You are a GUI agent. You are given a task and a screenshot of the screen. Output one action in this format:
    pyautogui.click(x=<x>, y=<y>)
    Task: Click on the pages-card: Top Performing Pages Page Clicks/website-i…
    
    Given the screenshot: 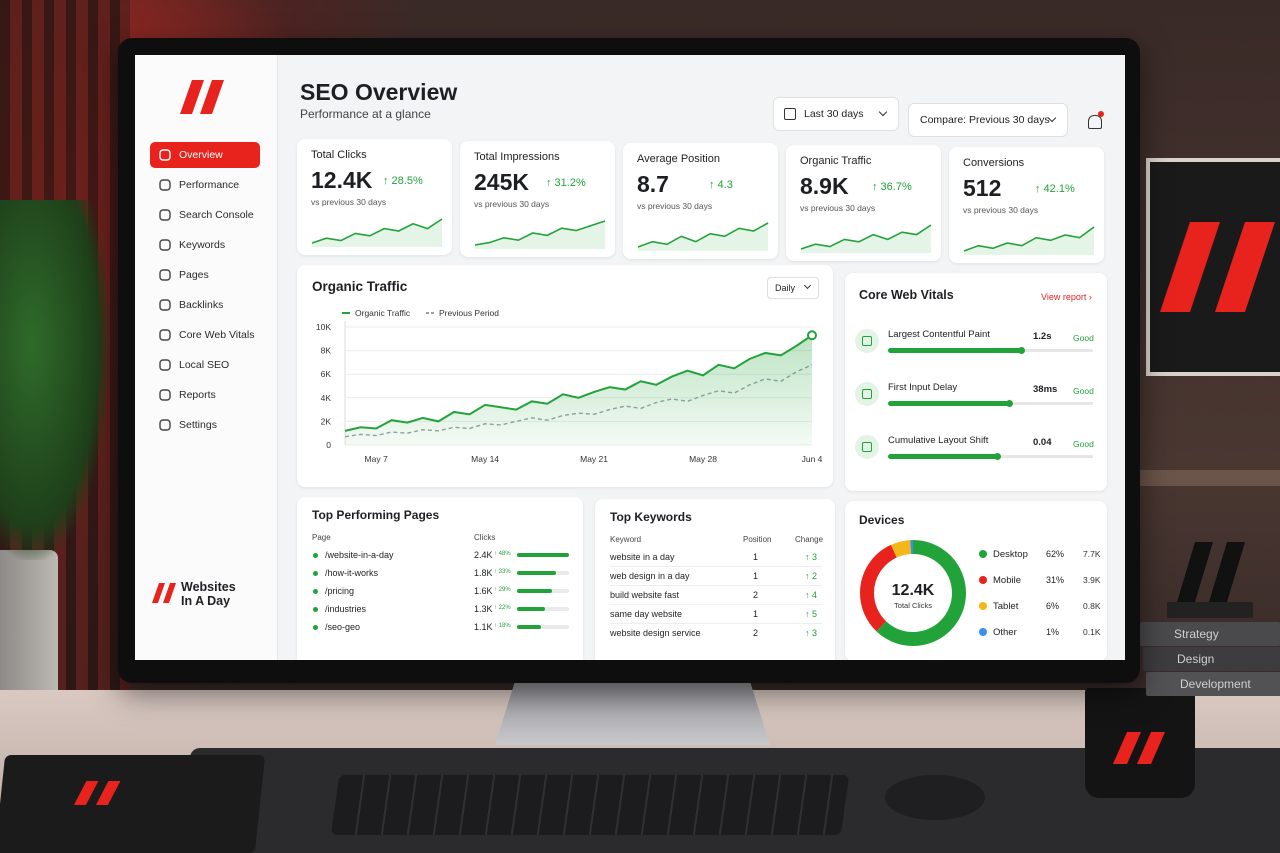 What is the action you would take?
    pyautogui.click(x=440, y=578)
    